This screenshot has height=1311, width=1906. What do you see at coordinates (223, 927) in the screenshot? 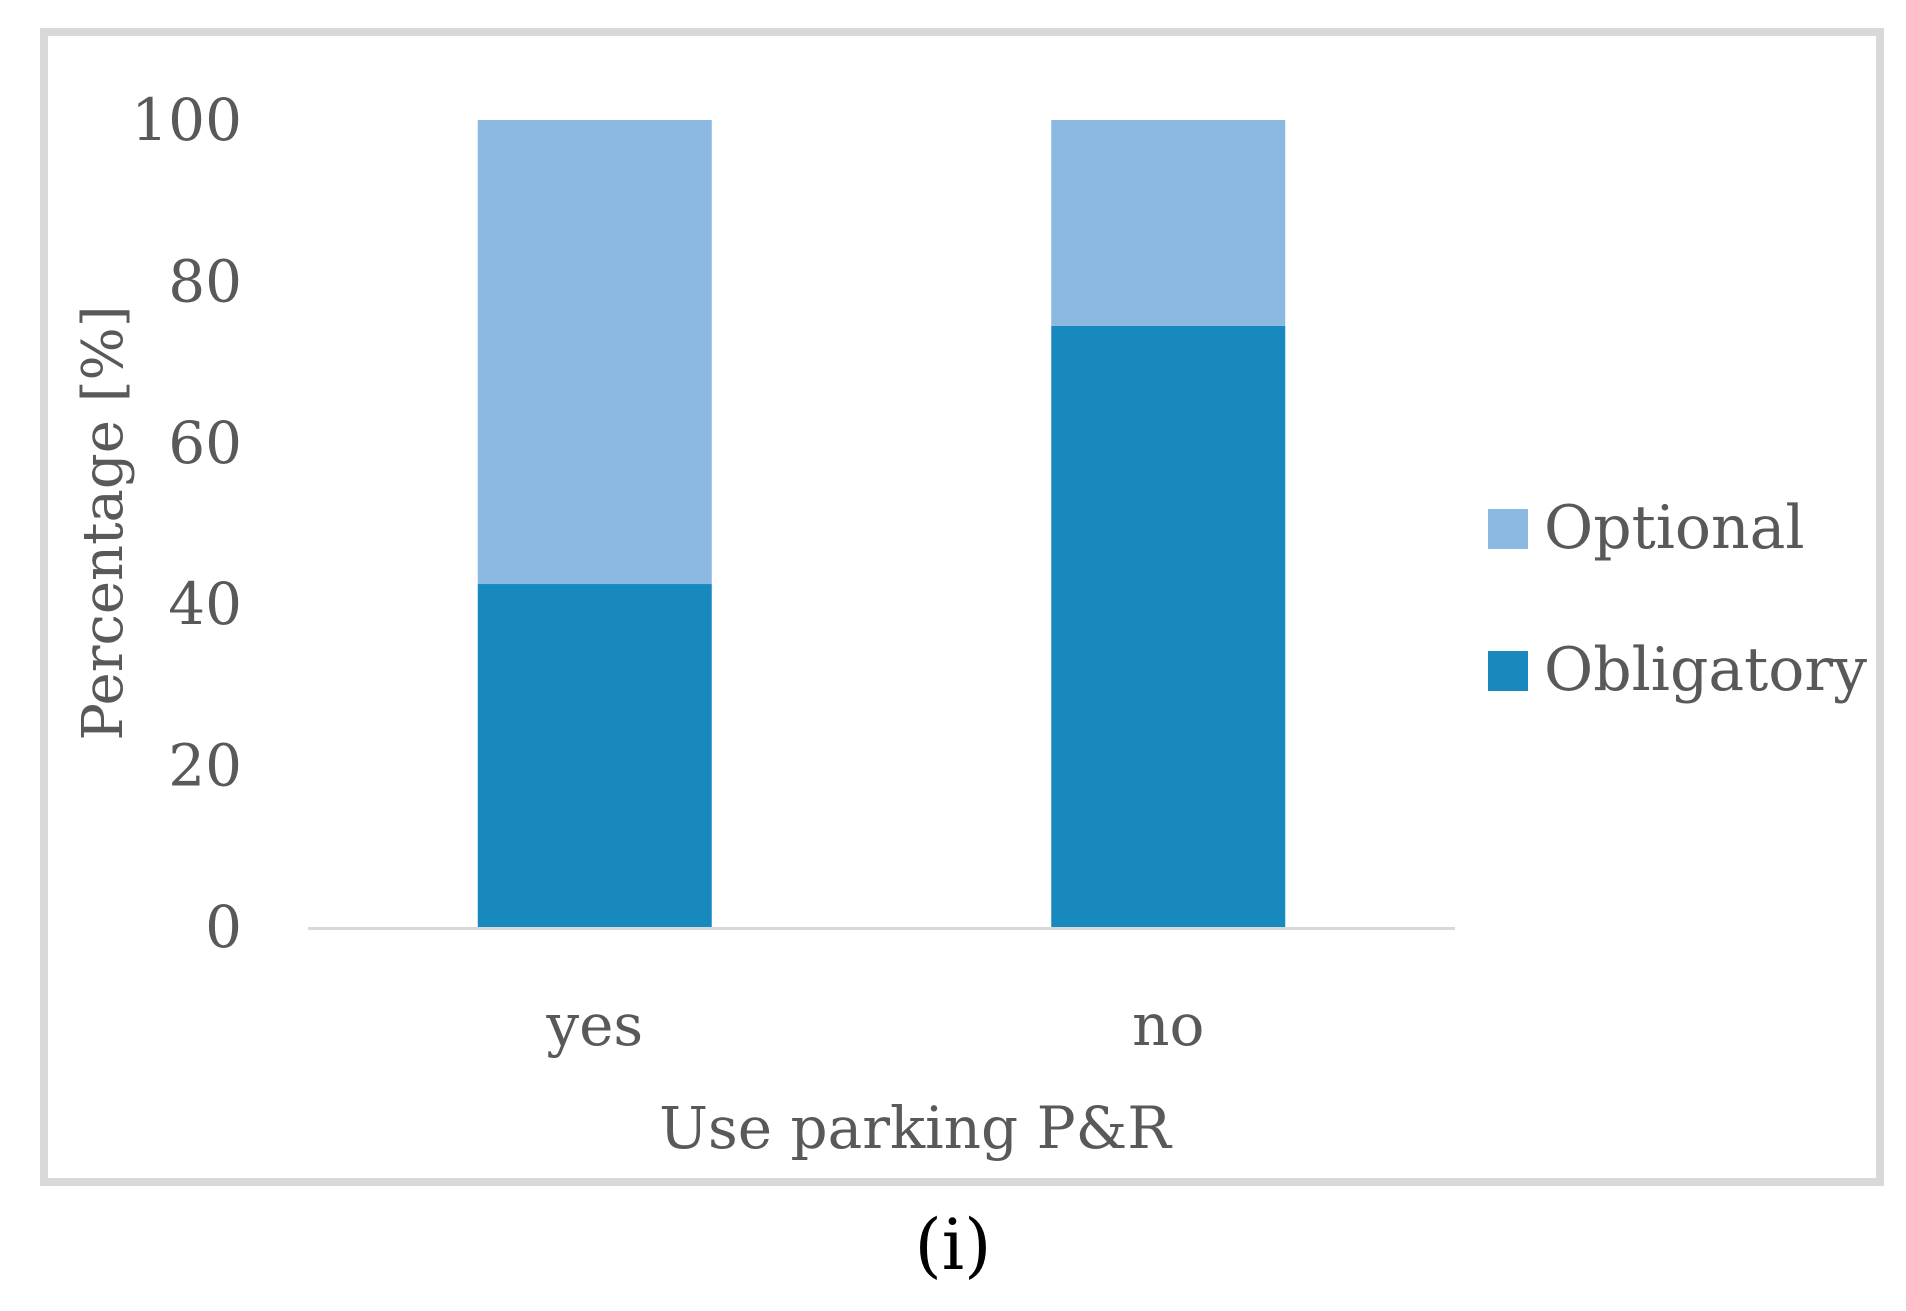
I see `y-tick-label: 0` at bounding box center [223, 927].